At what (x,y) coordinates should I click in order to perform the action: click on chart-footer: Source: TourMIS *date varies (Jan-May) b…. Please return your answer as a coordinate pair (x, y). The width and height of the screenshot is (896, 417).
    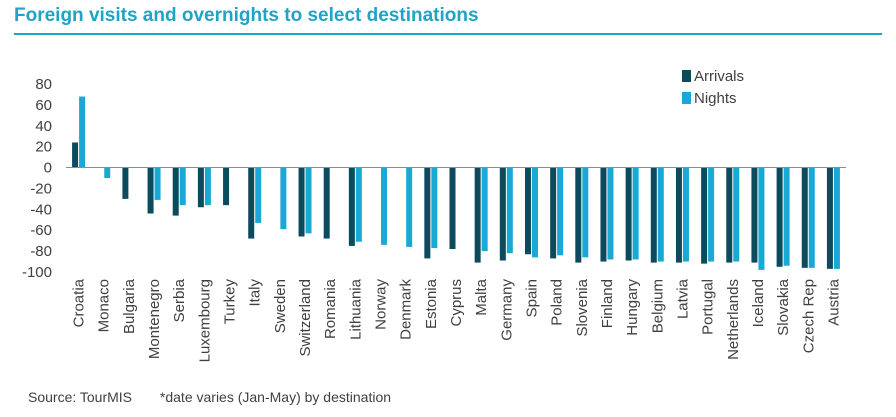
    Looking at the image, I should click on (209, 397).